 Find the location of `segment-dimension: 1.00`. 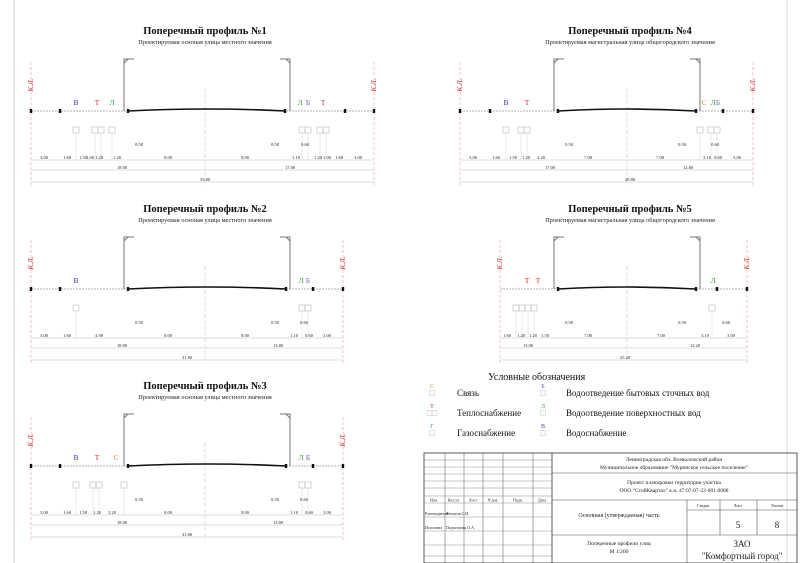

segment-dimension: 1.00 is located at coordinates (327, 157).